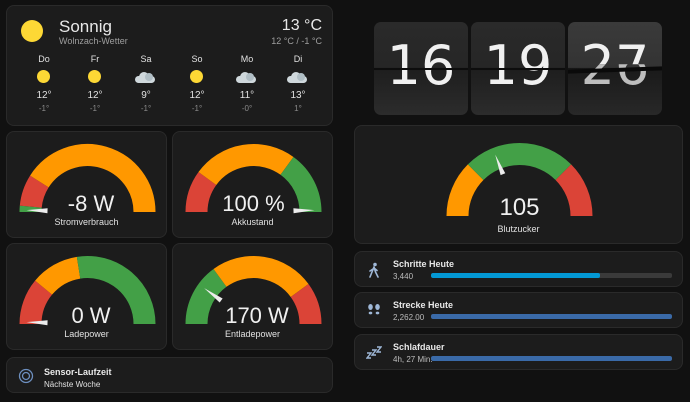 The image size is (690, 402). Describe the element at coordinates (403, 276) in the screenshot. I see `bar-value: 3,440` at that location.